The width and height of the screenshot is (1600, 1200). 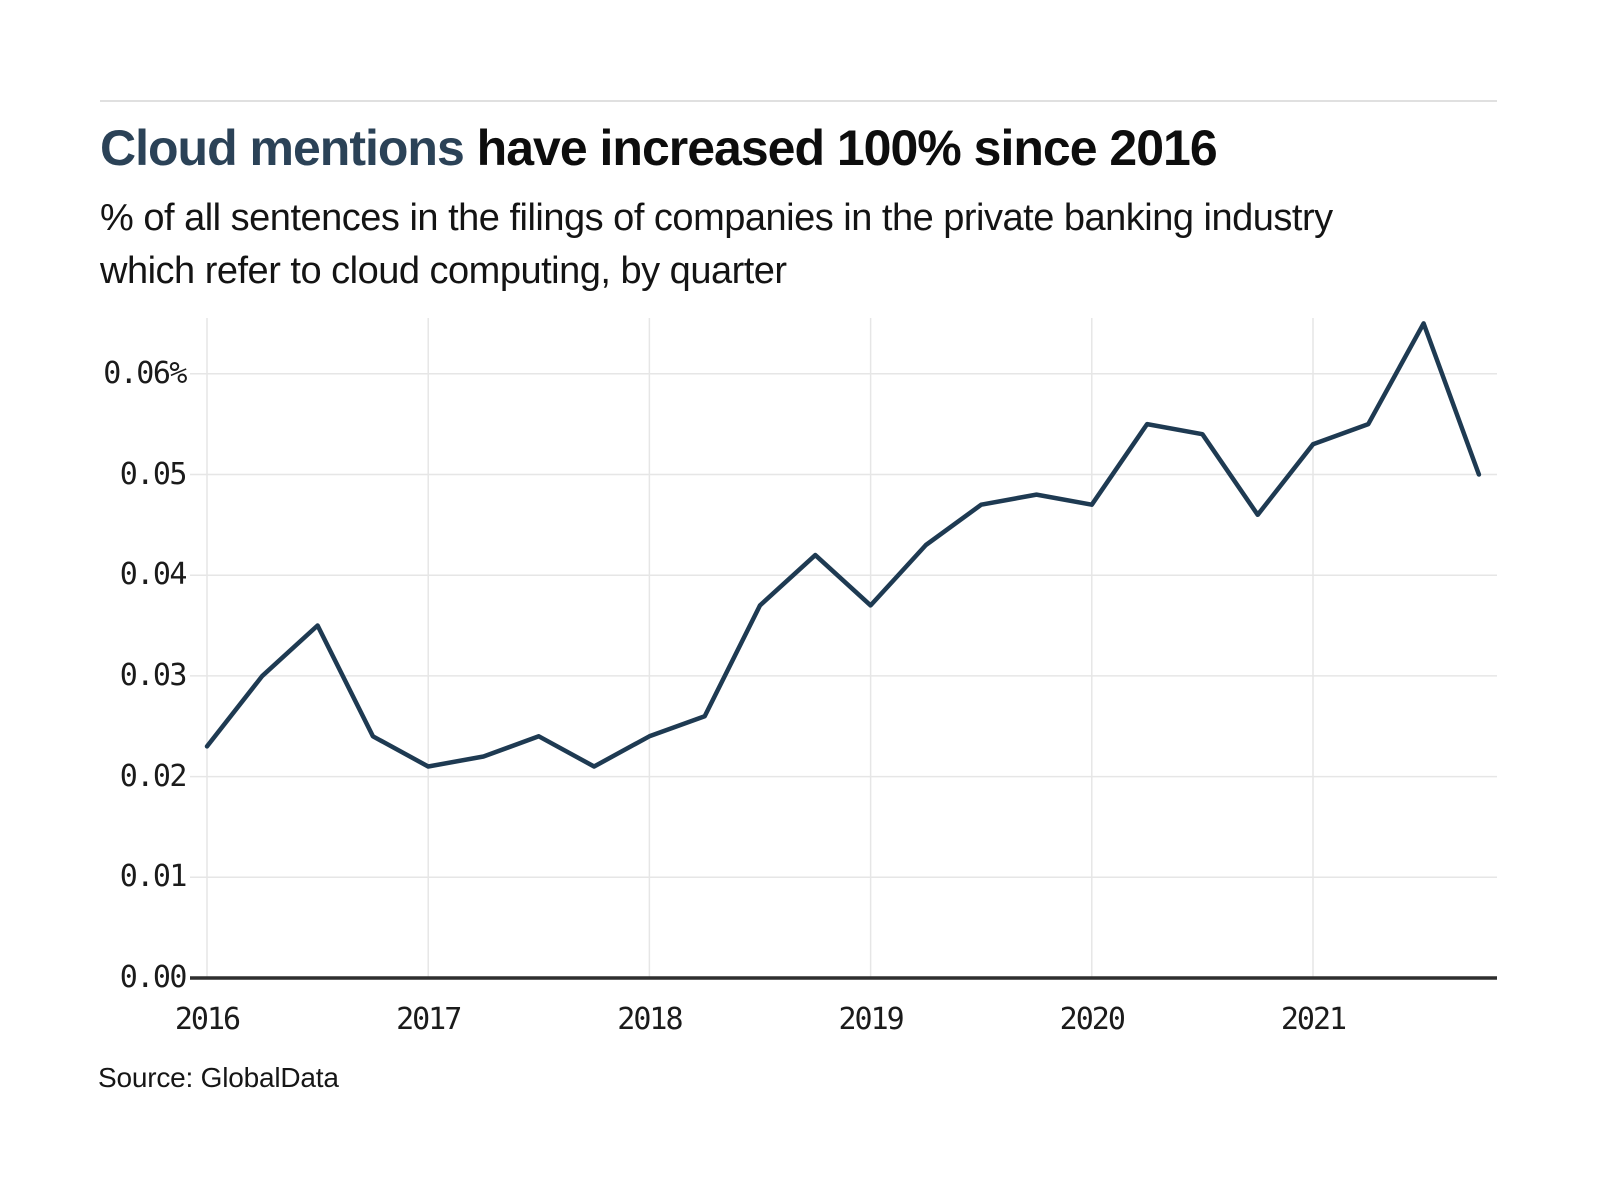 What do you see at coordinates (282, 148) in the screenshot?
I see `chart-title-highlight: Cloud mentions` at bounding box center [282, 148].